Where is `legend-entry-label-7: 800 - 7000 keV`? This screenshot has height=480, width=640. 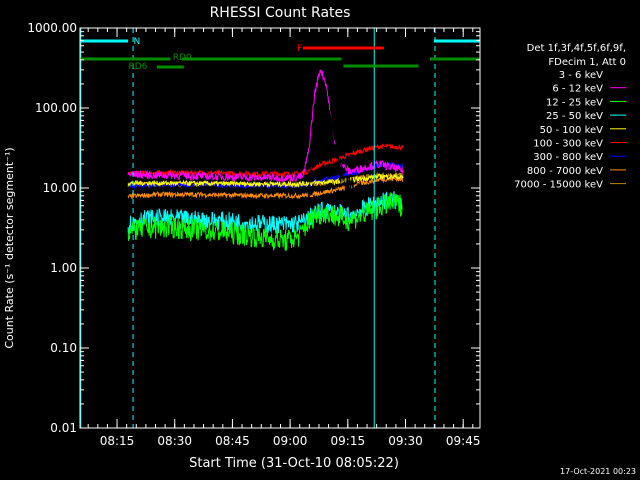
legend-entry-label-7: 800 - 7000 keV is located at coordinates (565, 171).